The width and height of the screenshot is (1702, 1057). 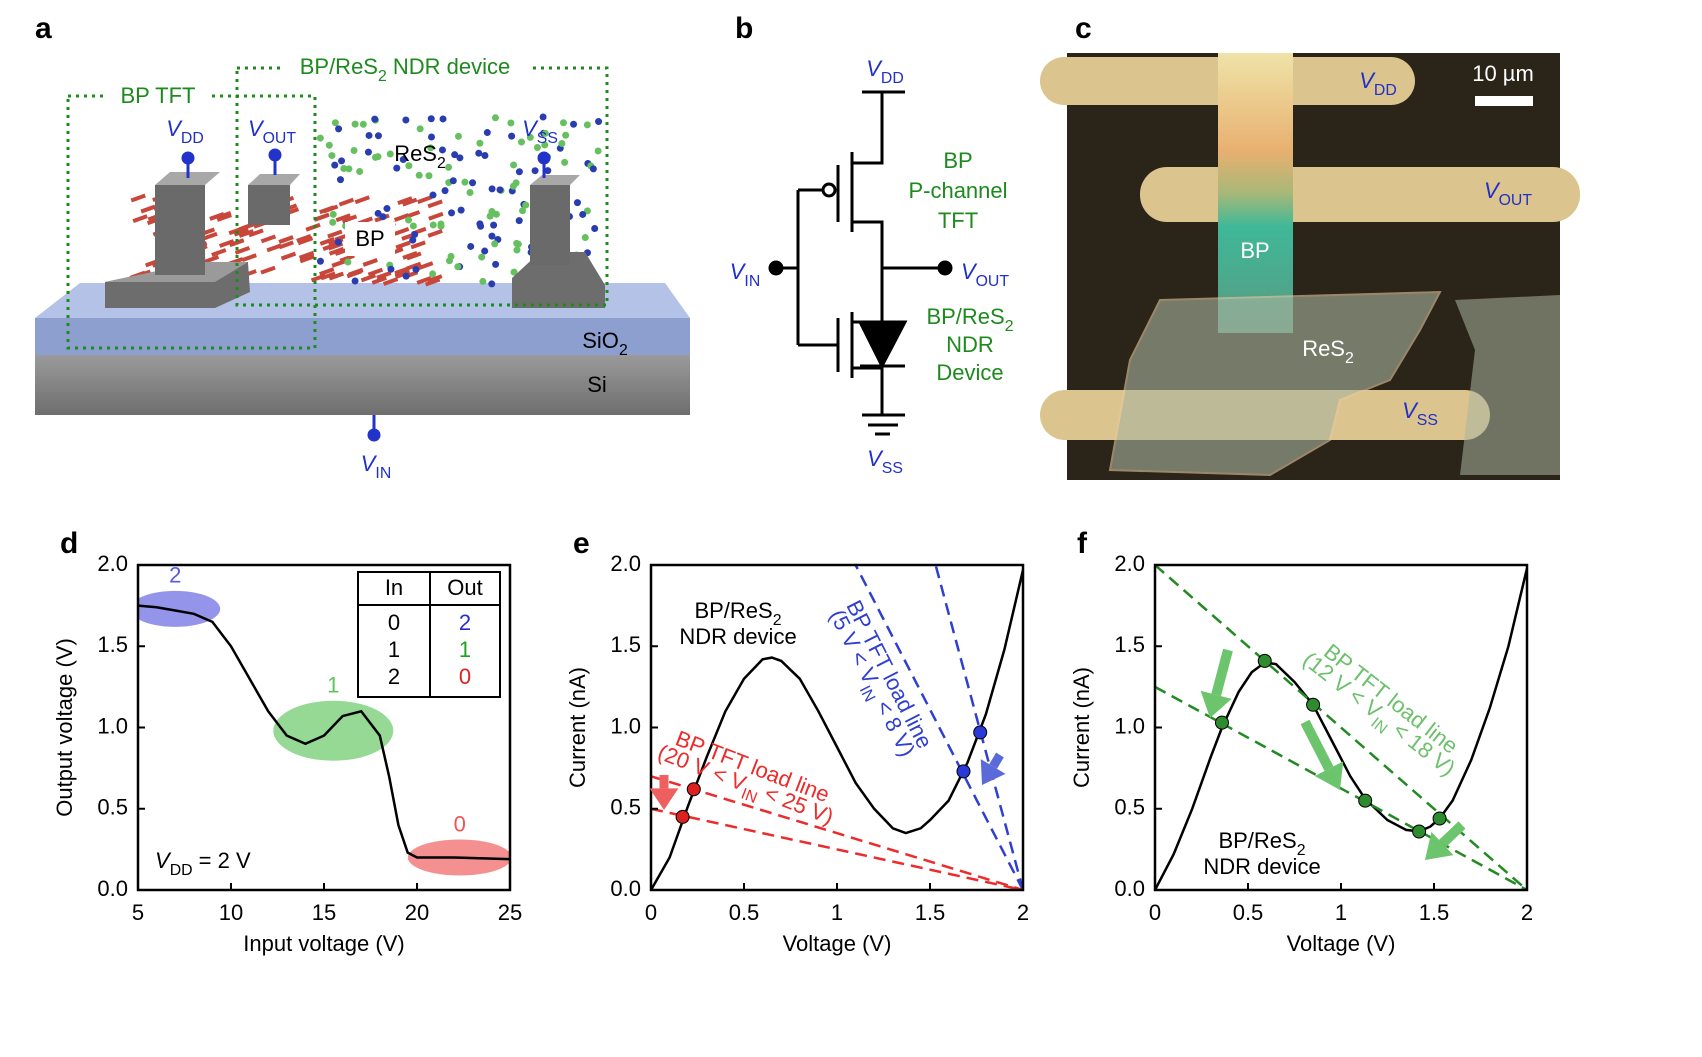 I want to click on y-axis-label: Output voltage (V), so click(x=64, y=727).